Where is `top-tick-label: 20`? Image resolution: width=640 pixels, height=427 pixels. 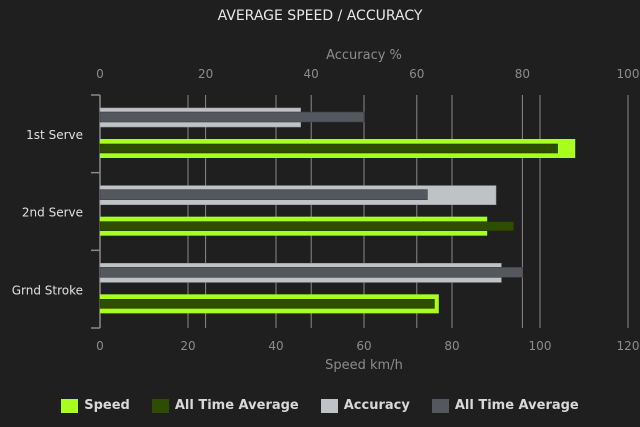 top-tick-label: 20 is located at coordinates (205, 74).